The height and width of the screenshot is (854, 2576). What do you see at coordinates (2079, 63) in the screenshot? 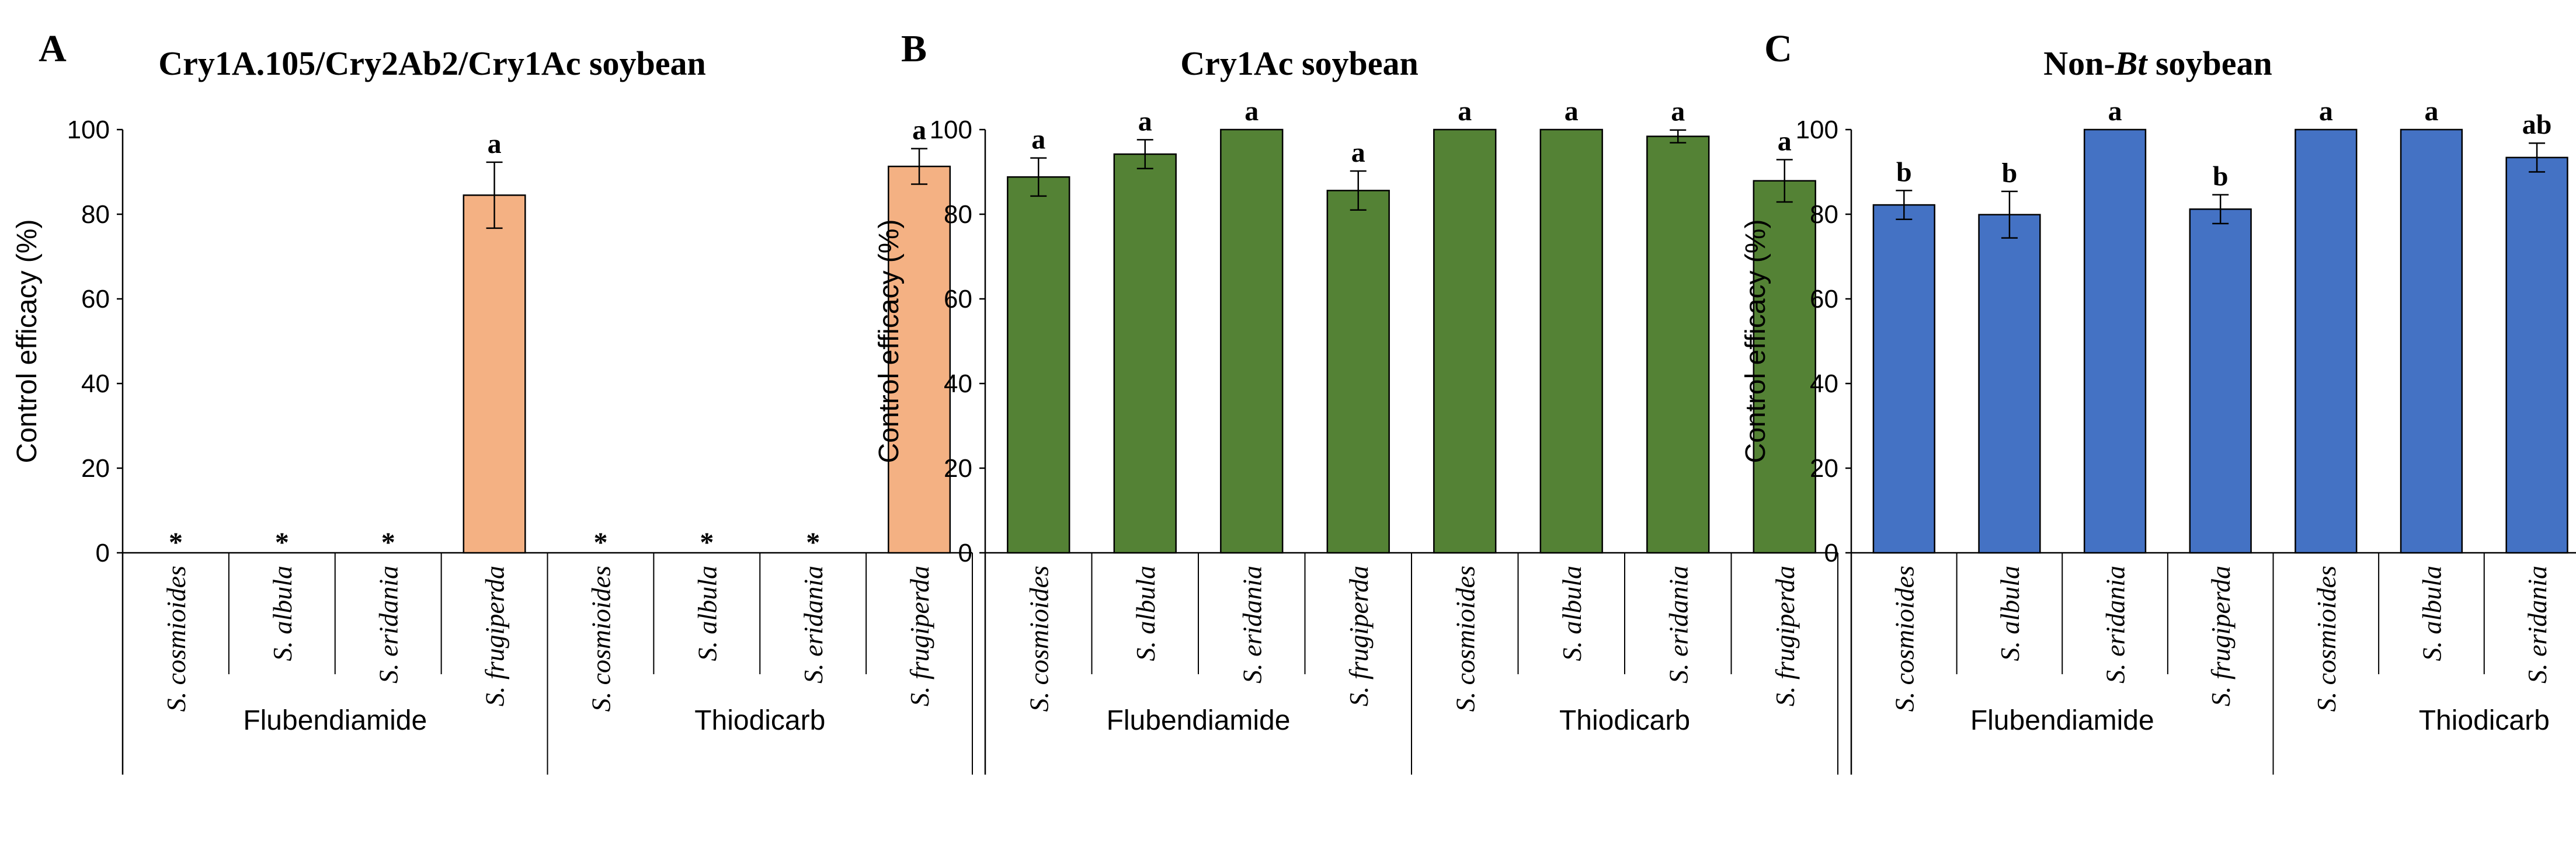
I see `chart-title-part: Non-` at bounding box center [2079, 63].